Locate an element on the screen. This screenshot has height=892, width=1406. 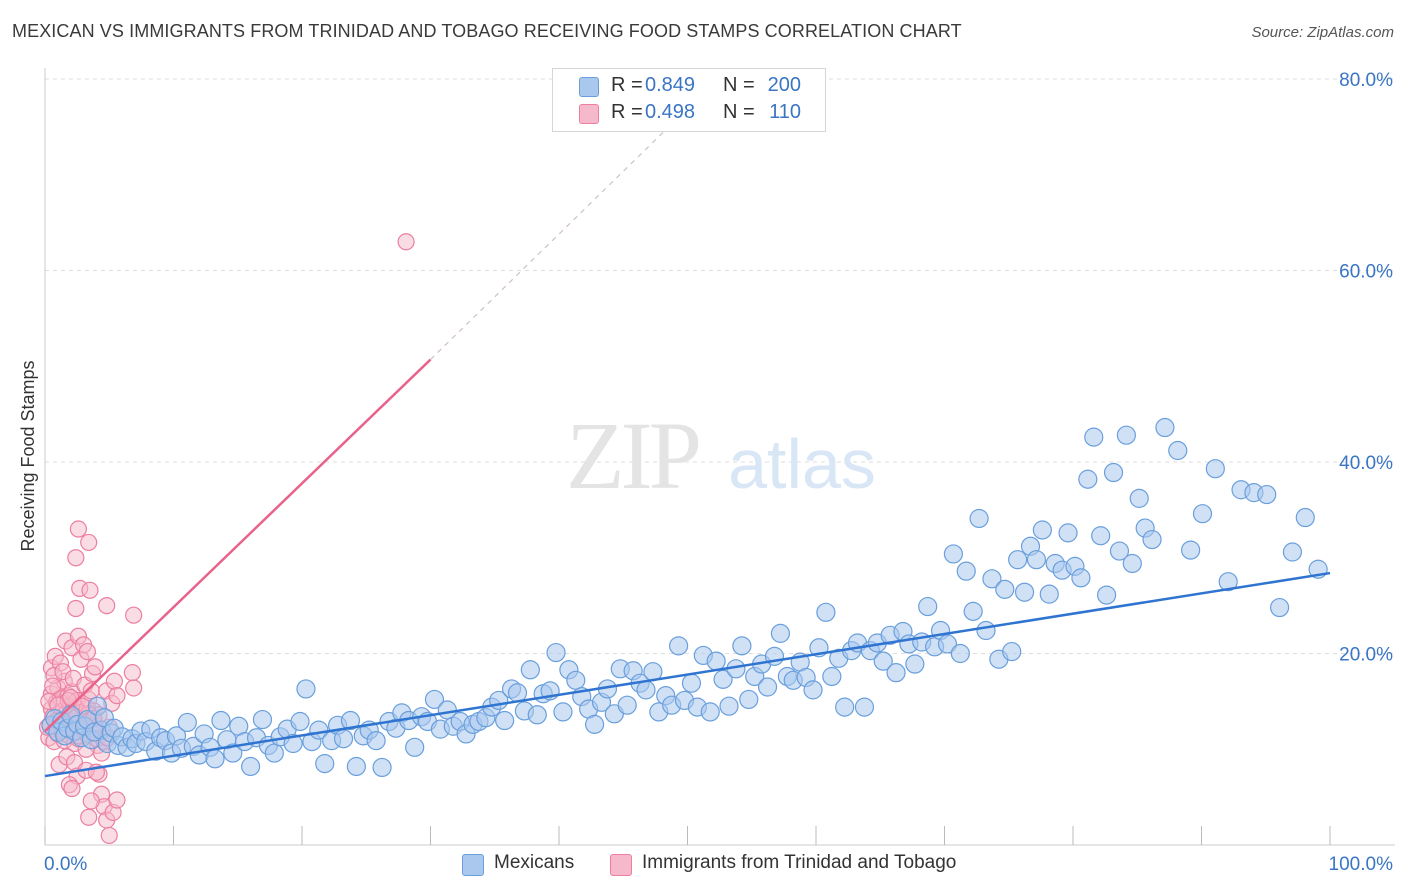
x-tick-label: 100.0% is located at coordinates (1361, 864).